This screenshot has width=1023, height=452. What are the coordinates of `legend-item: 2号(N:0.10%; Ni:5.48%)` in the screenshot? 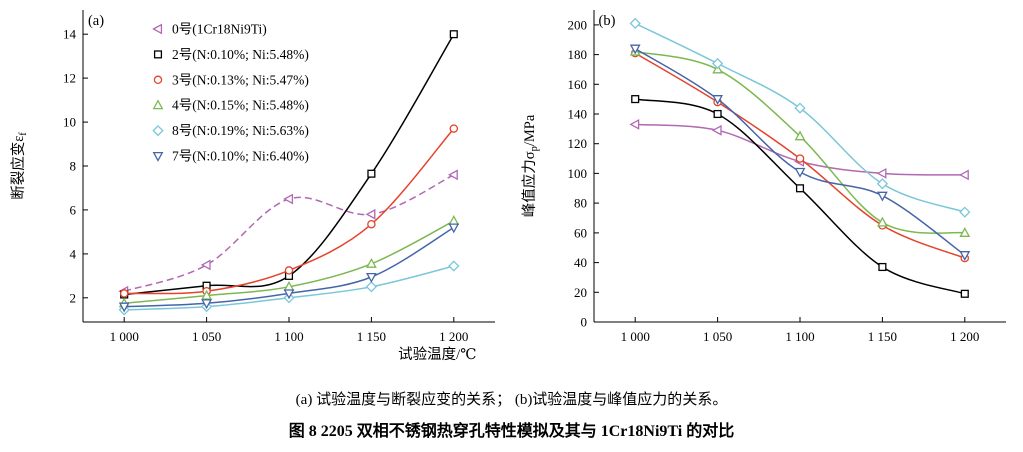 It's located at (231, 54).